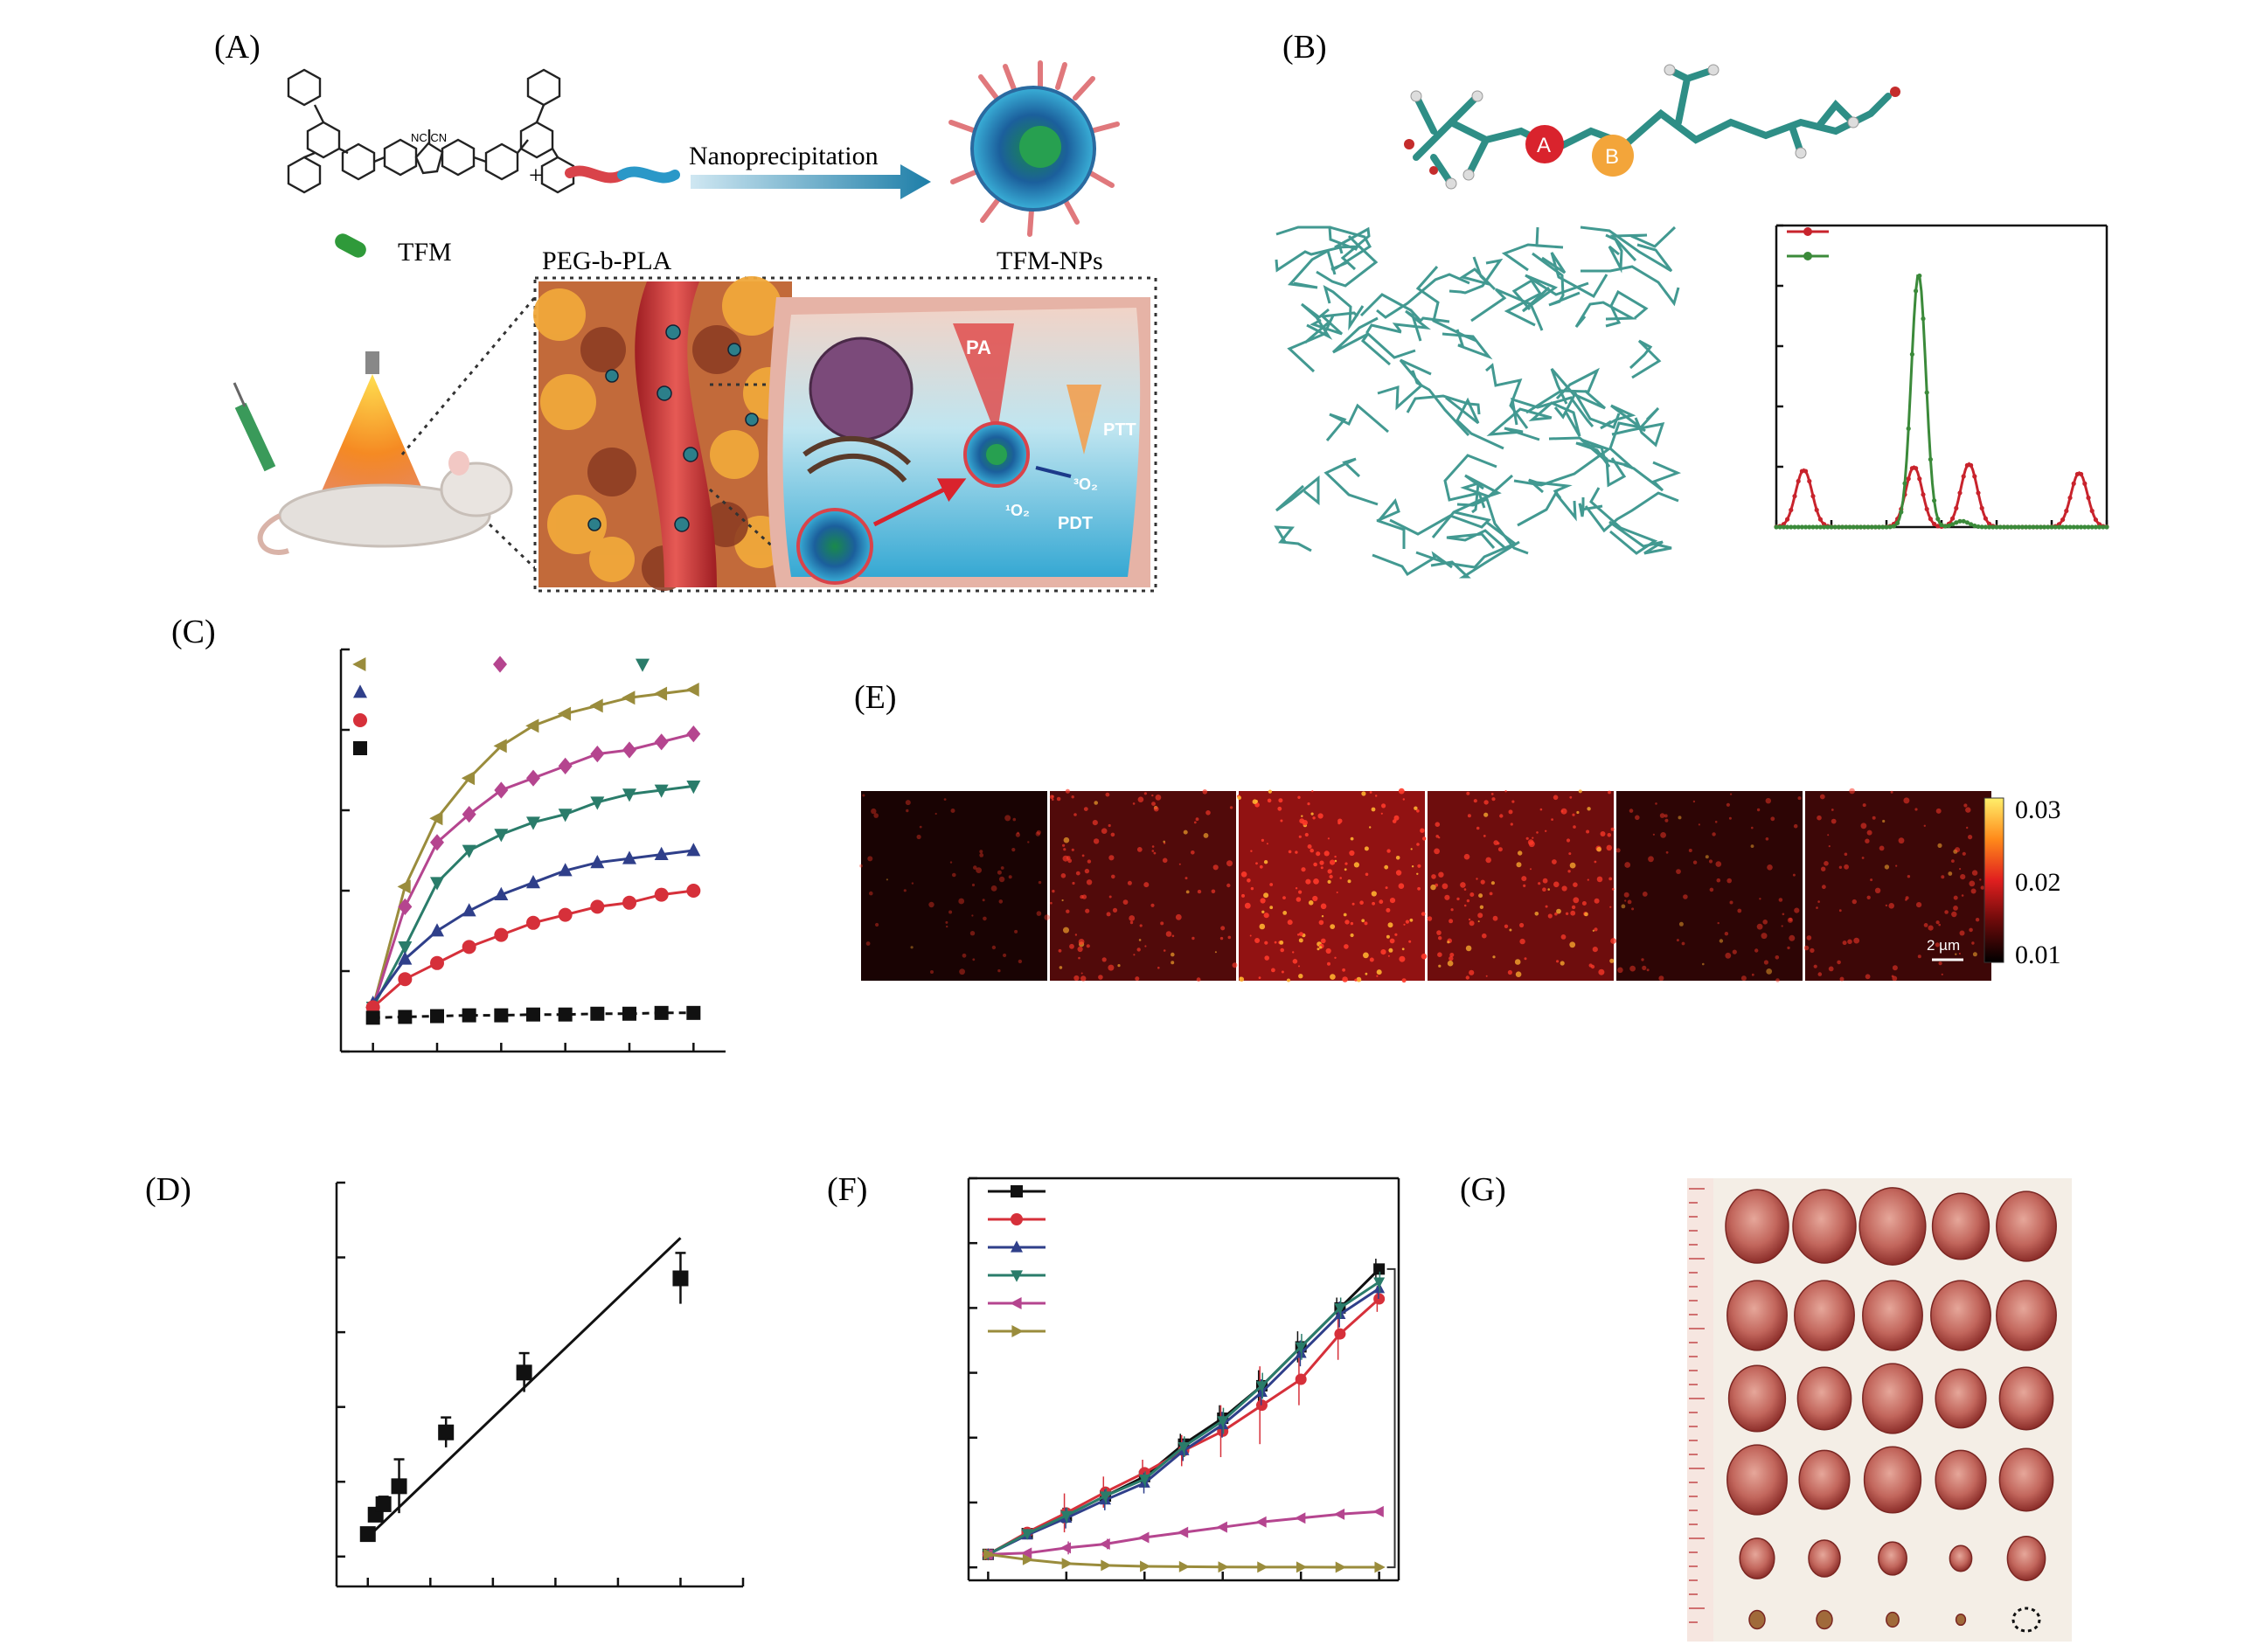 This screenshot has height=1652, width=2244. What do you see at coordinates (1700, 1410) in the screenshot?
I see `ruler-icon` at bounding box center [1700, 1410].